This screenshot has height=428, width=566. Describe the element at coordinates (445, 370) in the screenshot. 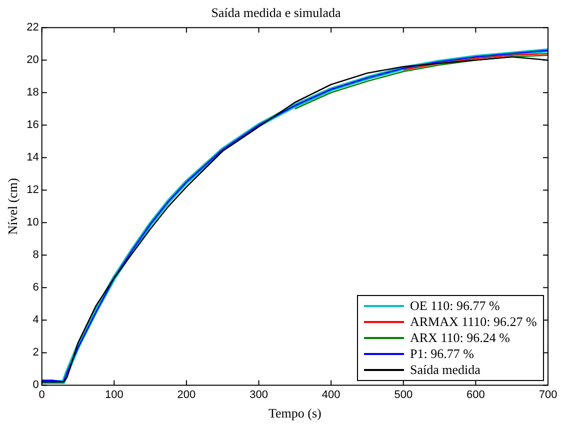

I see `legend-label: Saída medida` at that location.